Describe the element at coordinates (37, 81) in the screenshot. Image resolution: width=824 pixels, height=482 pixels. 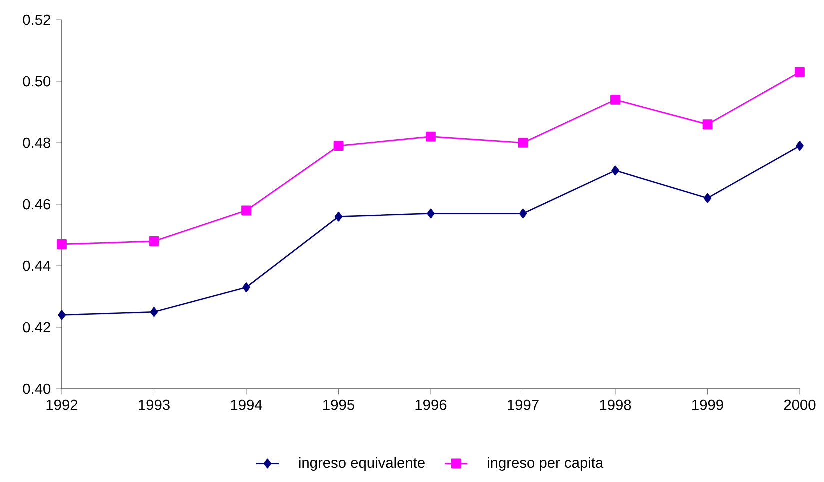
I see `y-tick-label: 0.50` at that location.